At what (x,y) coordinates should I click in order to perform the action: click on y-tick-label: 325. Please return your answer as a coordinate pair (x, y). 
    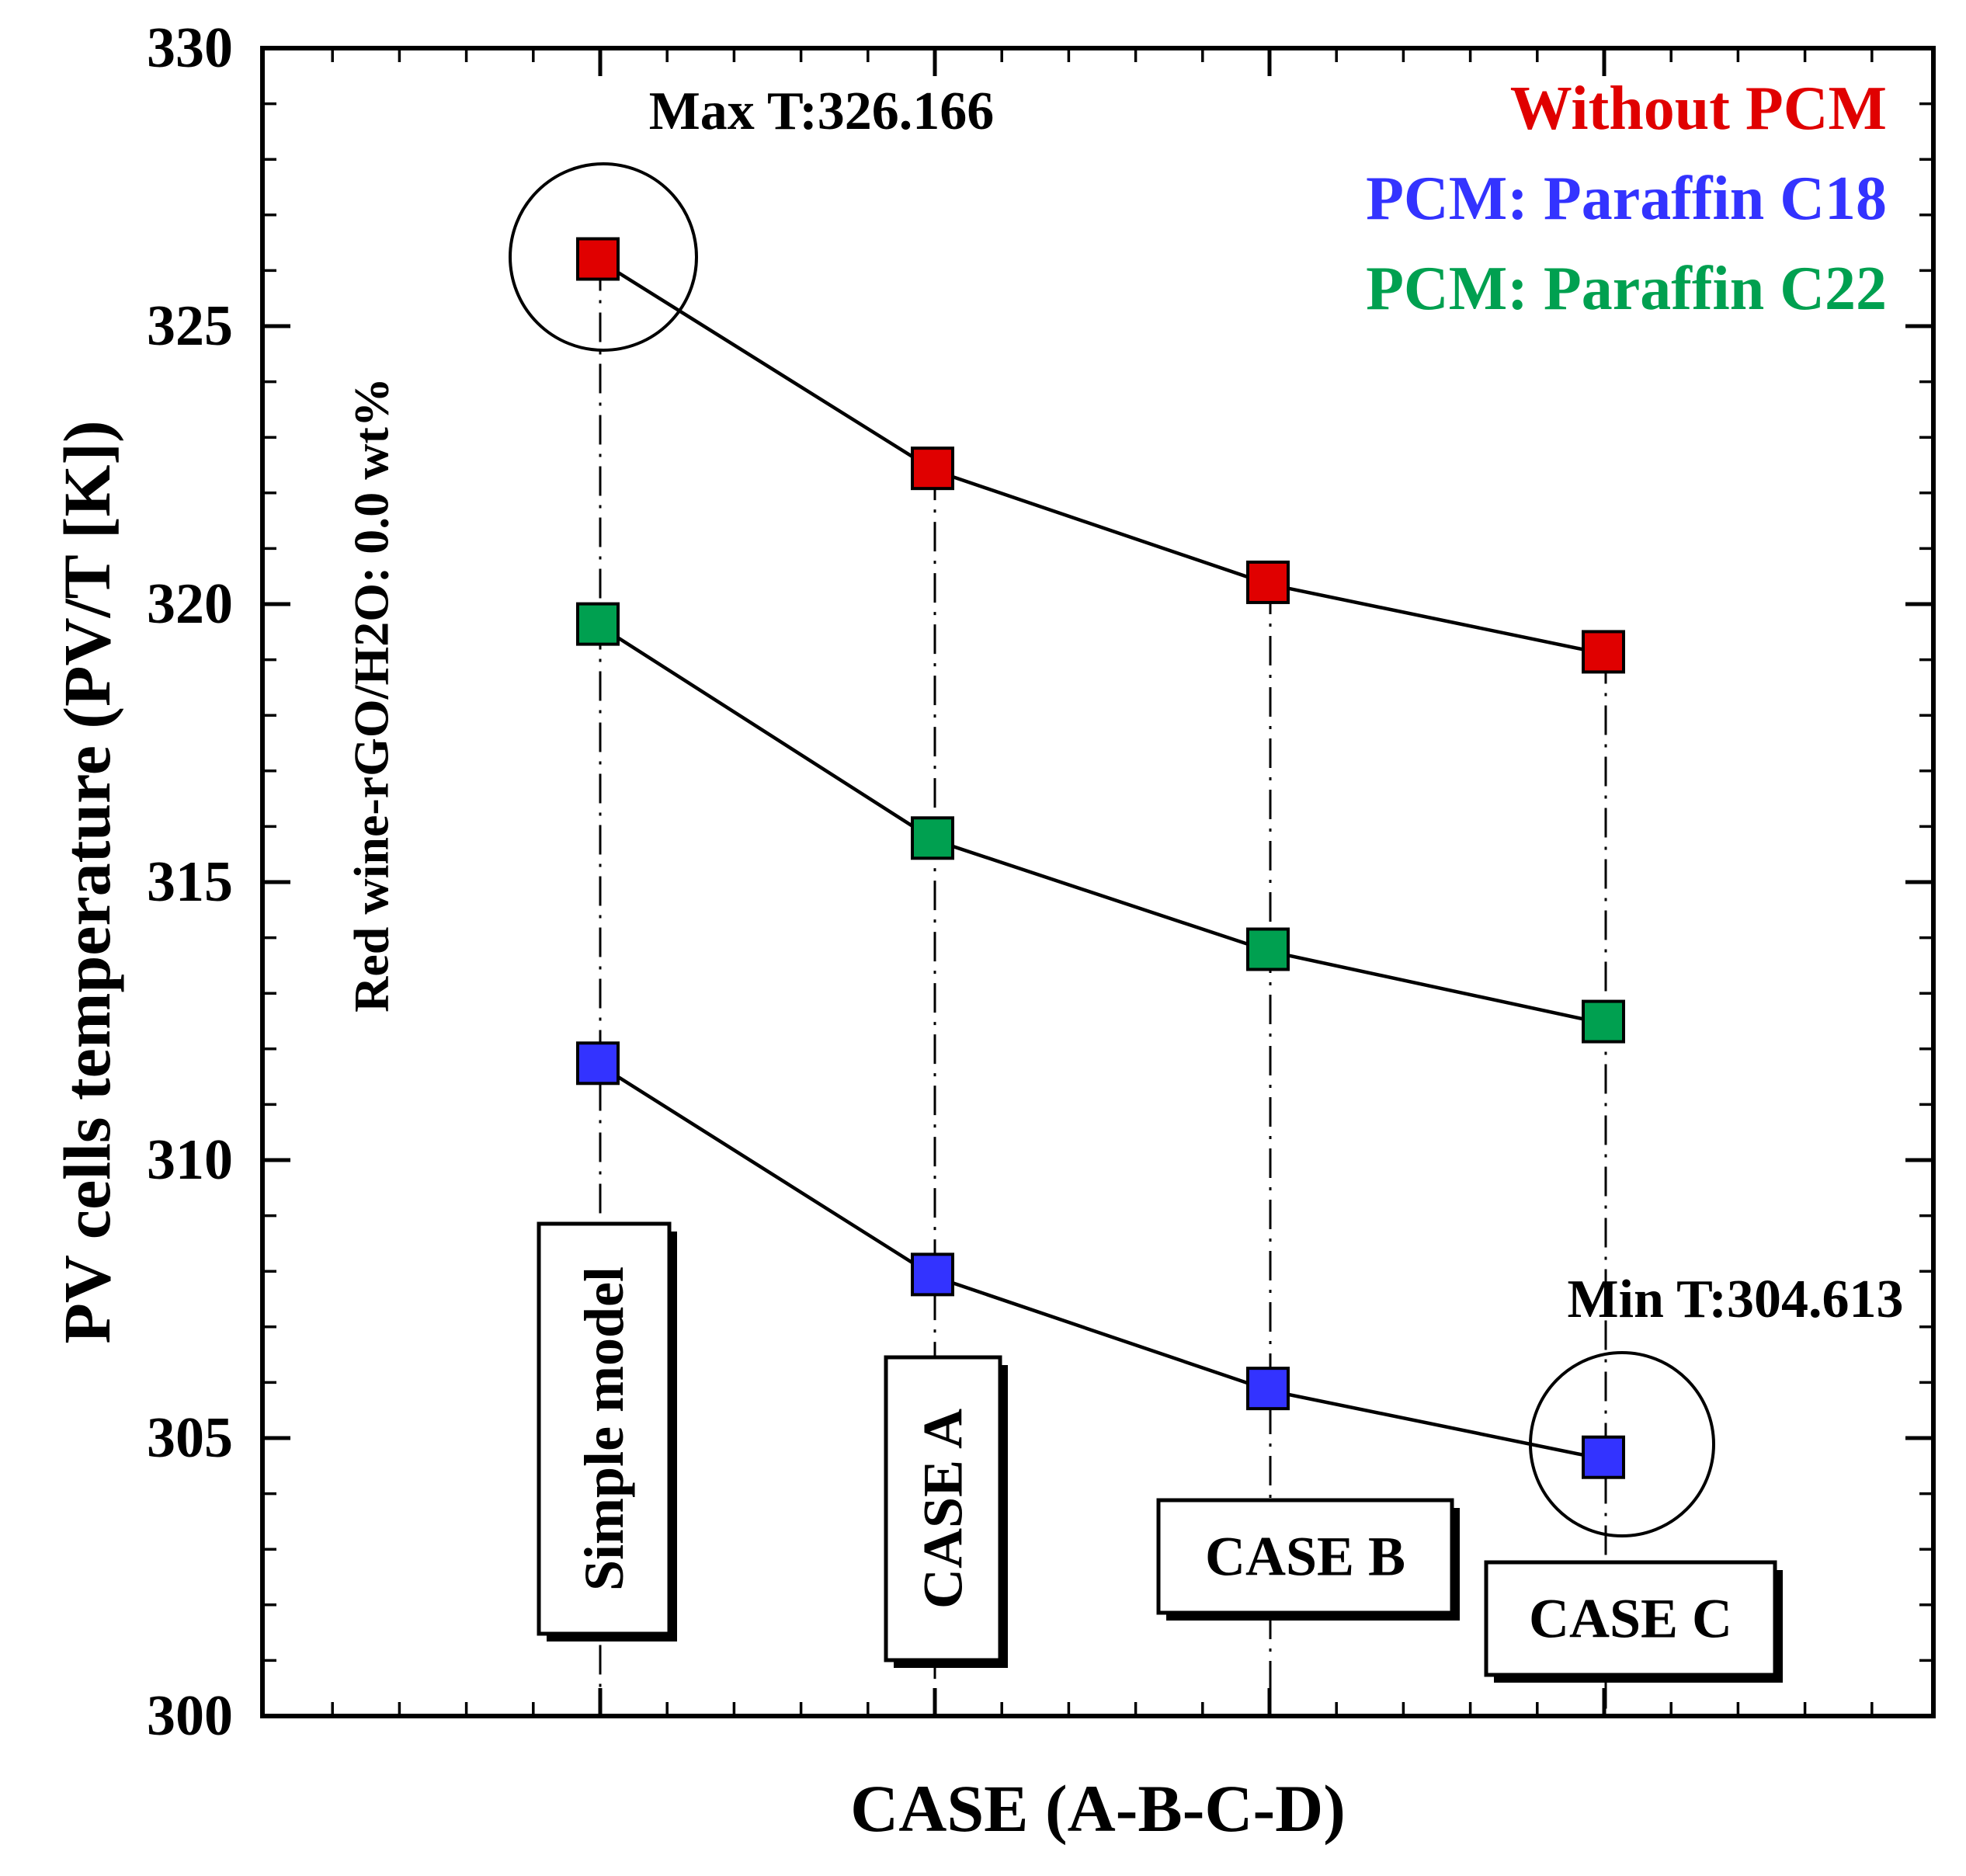
    Looking at the image, I should click on (190, 326).